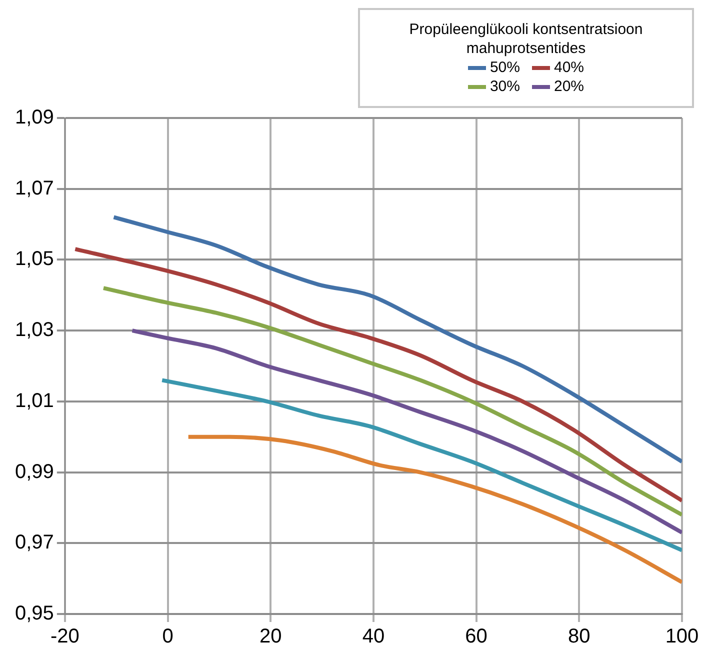 The width and height of the screenshot is (710, 664). I want to click on y-tick-label: 1,09, so click(34, 117).